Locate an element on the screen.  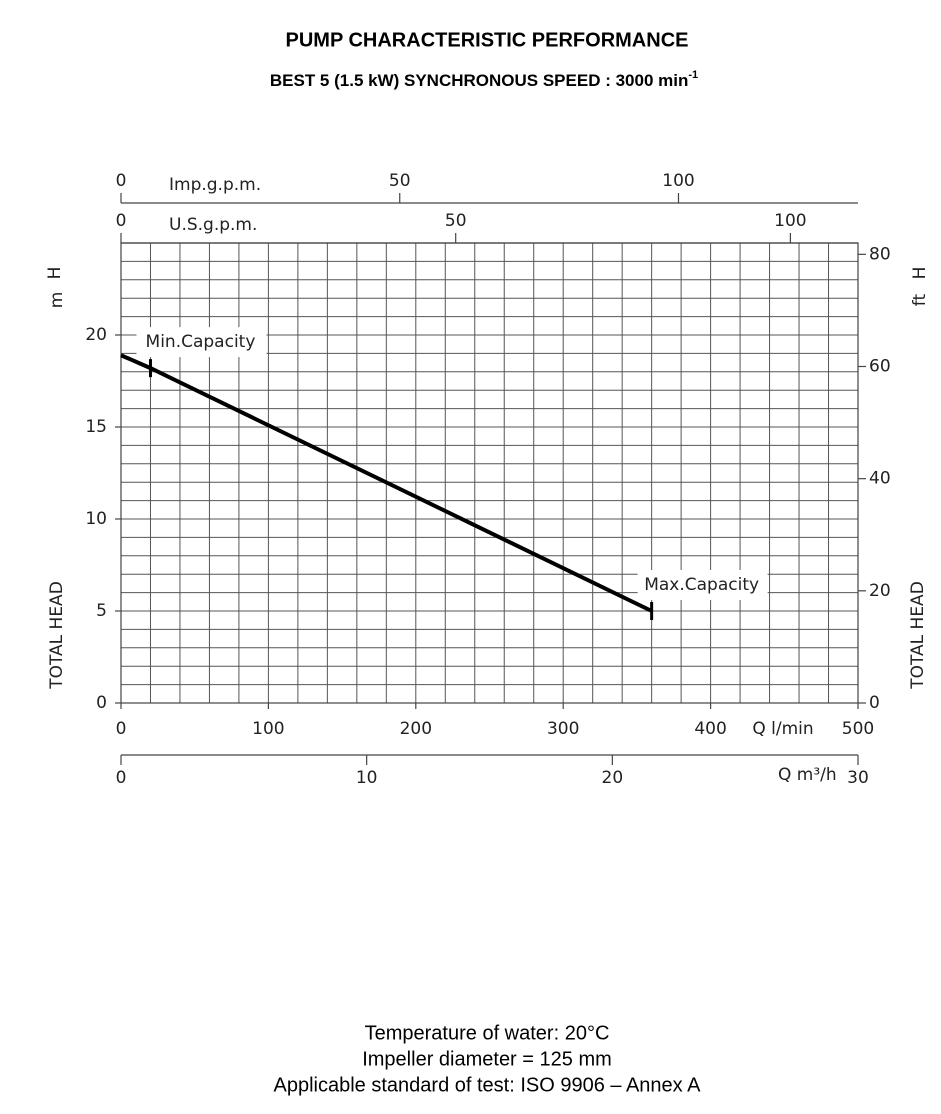
y-axis-unit: m is located at coordinates (57, 300).